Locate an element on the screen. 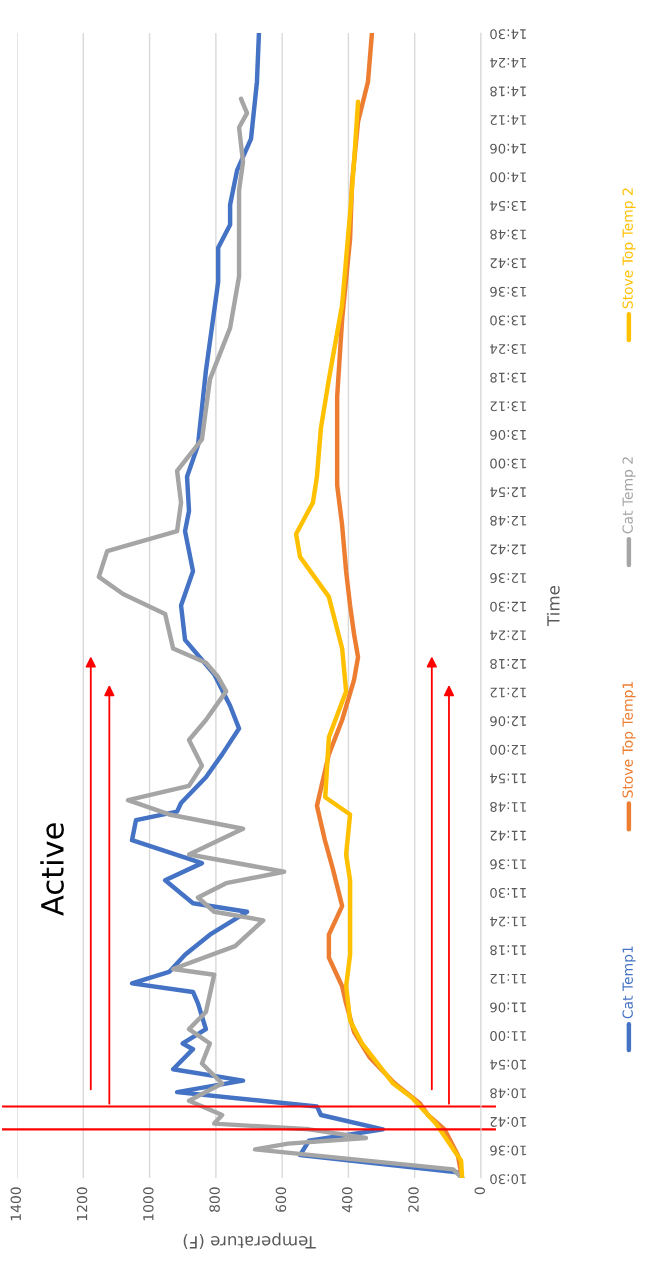 This screenshot has width=645, height=1286. y-tick-label: 10:30 is located at coordinates (508, 1179).